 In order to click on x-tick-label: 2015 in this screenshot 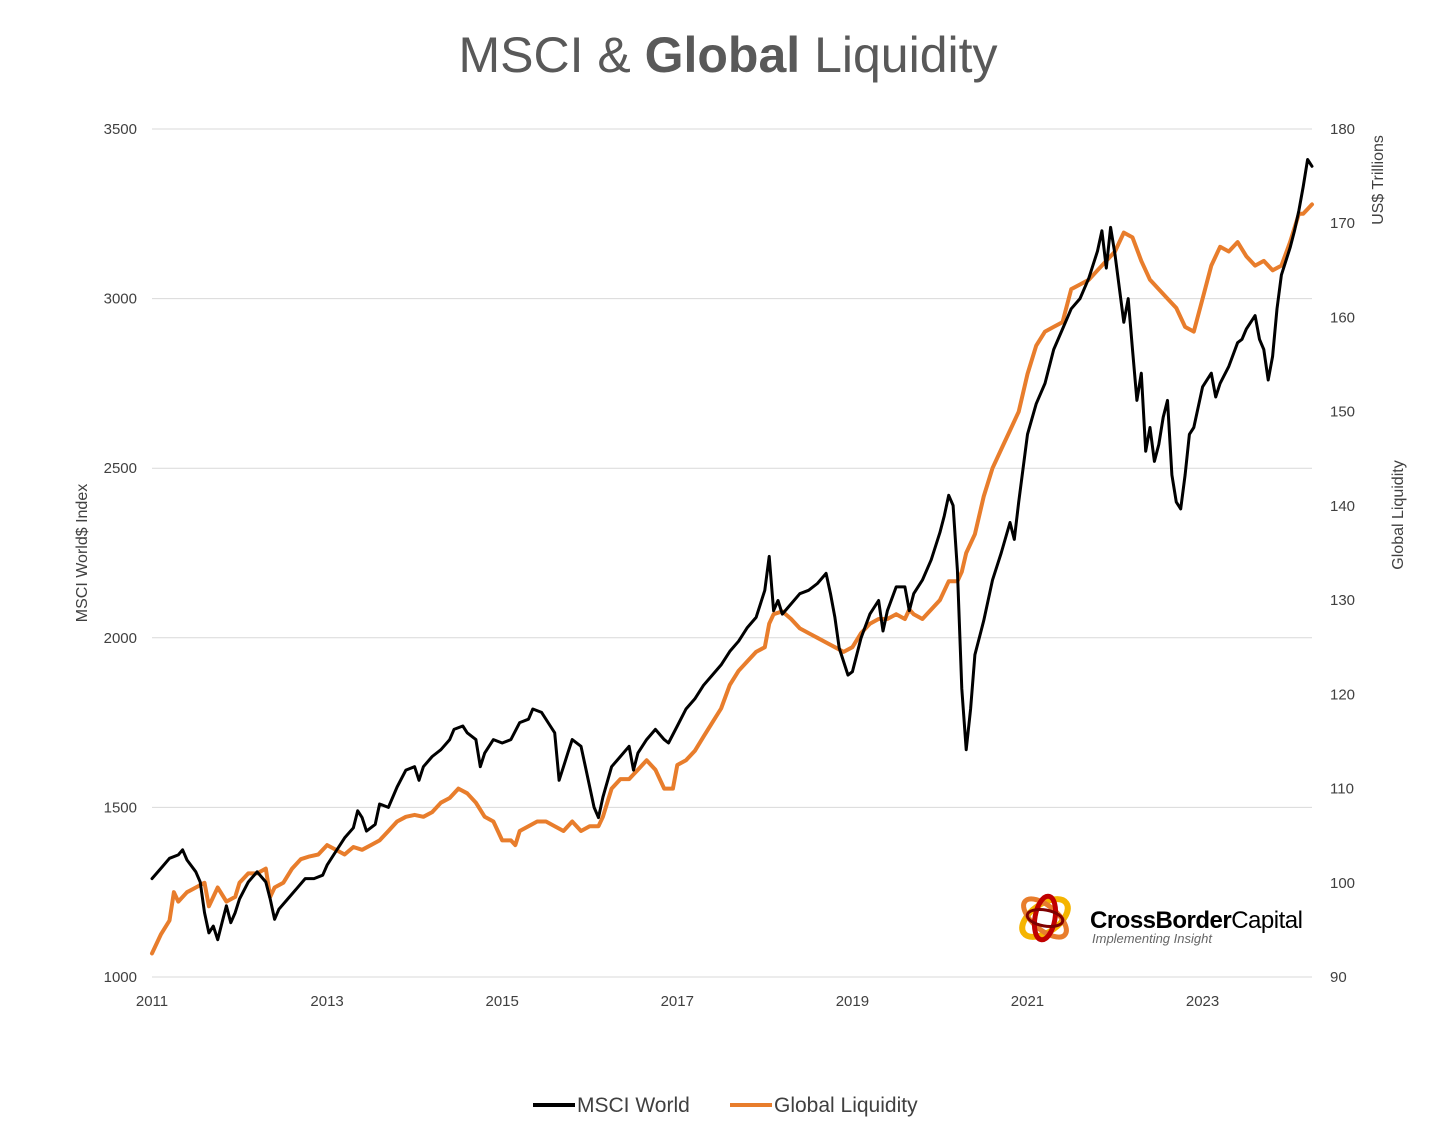, I will do `click(502, 1001)`.